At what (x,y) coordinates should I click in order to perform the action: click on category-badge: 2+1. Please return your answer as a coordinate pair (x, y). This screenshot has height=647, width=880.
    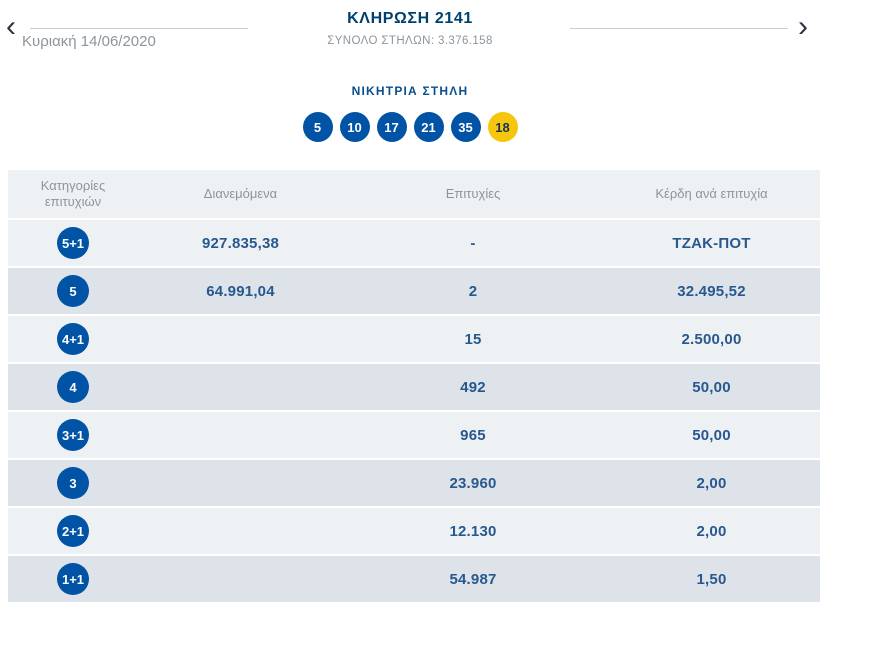
    Looking at the image, I should click on (73, 531).